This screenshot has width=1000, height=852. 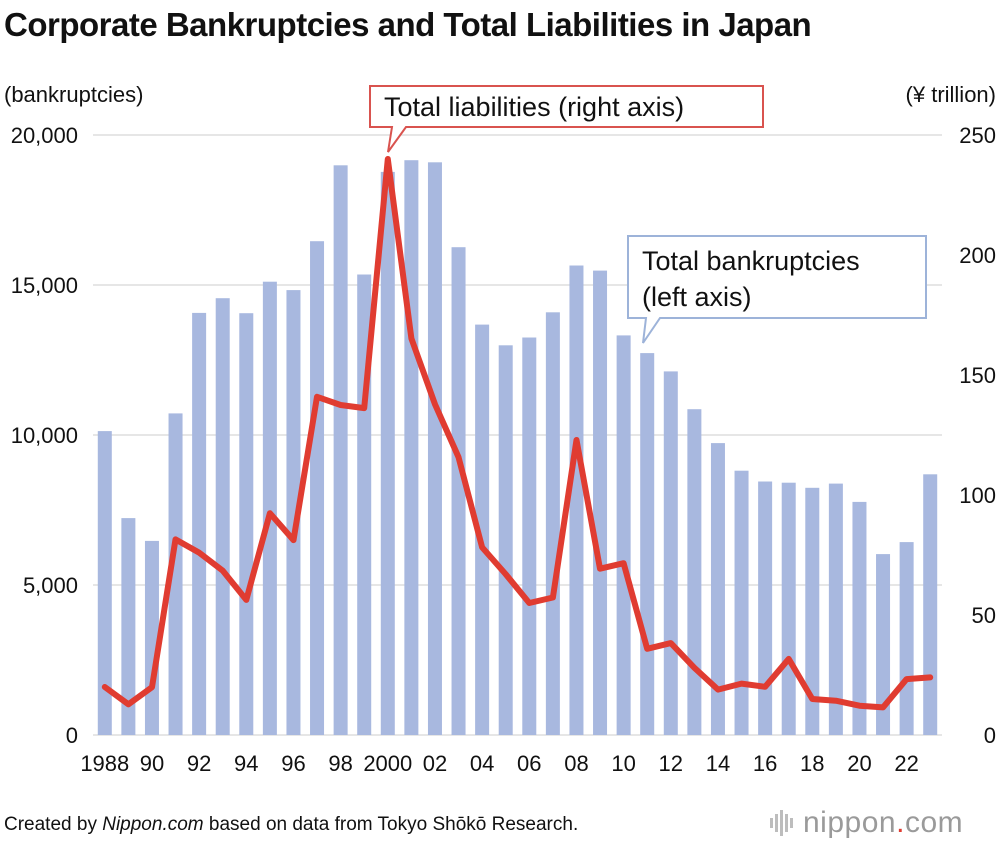 I want to click on callout-liabilities-label: Total liabilities (right axis), so click(x=534, y=107).